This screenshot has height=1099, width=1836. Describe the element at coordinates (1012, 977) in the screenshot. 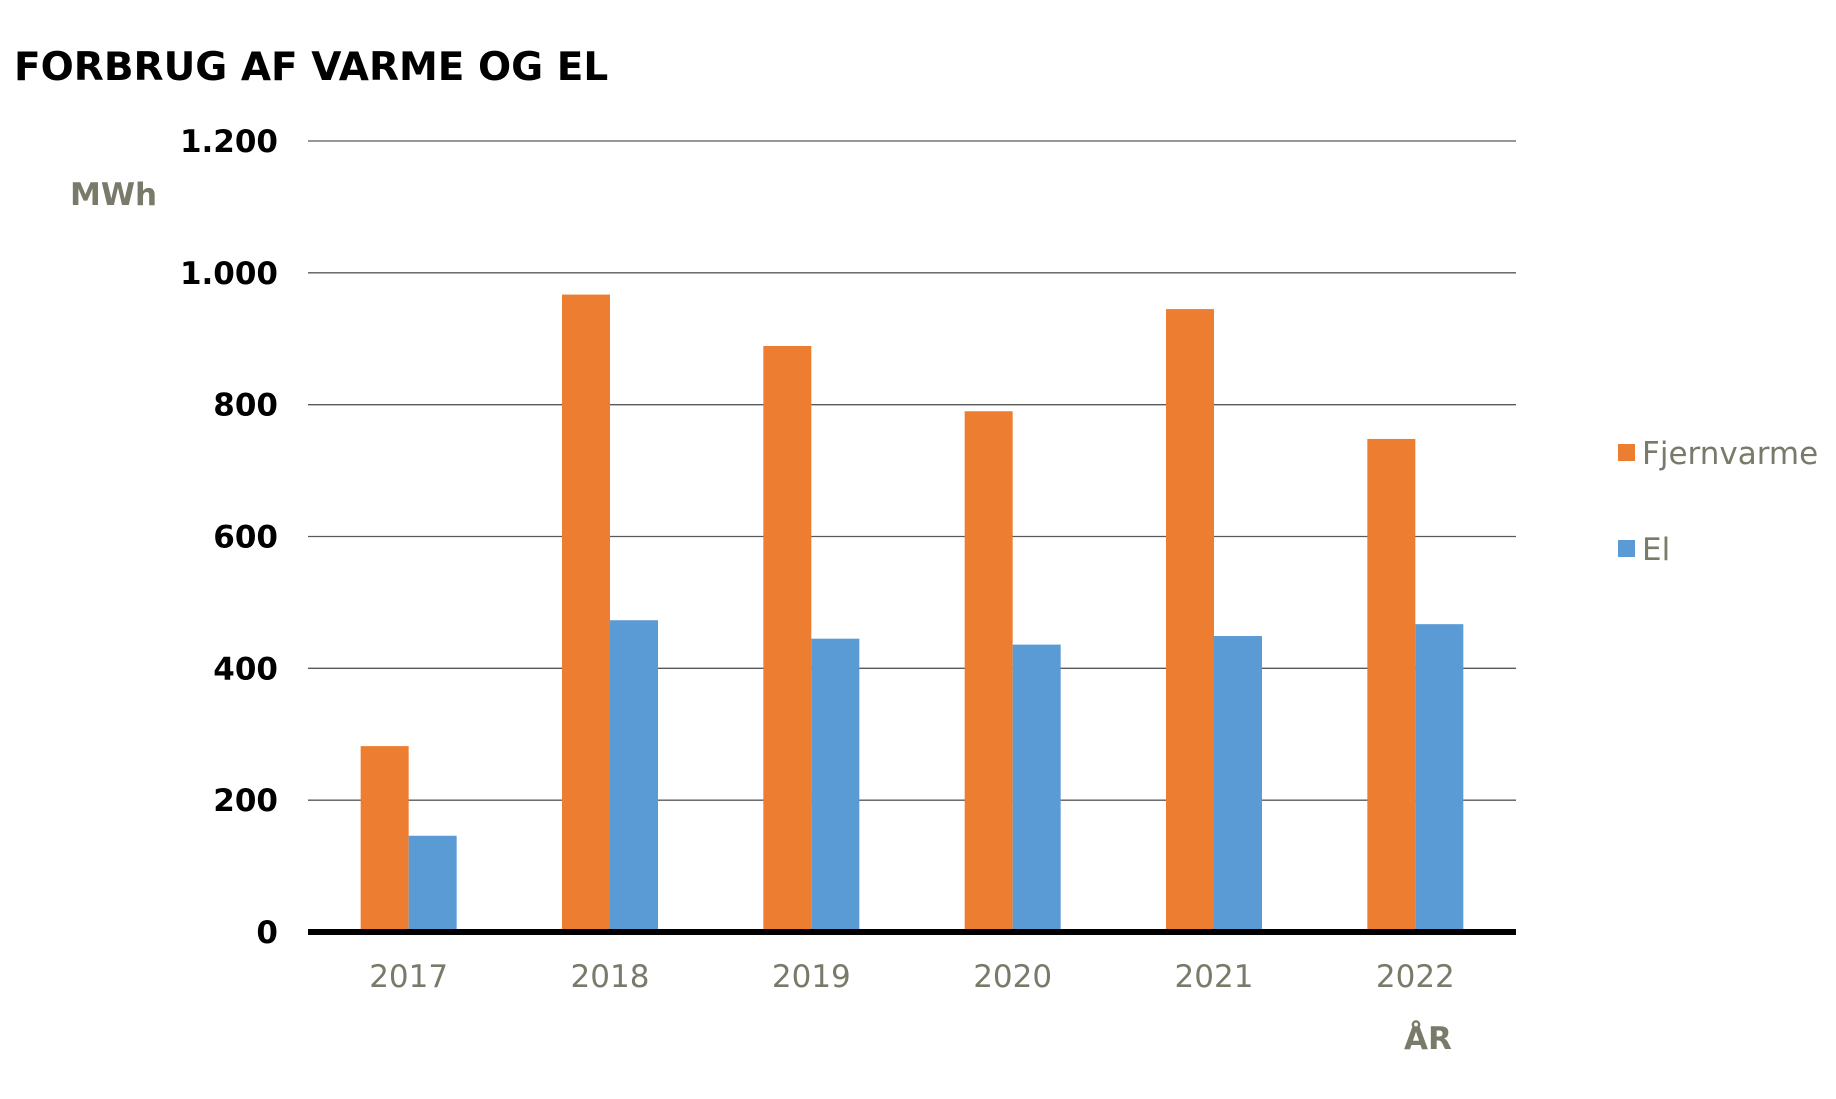

I see `x-tick-label: 2020` at that location.